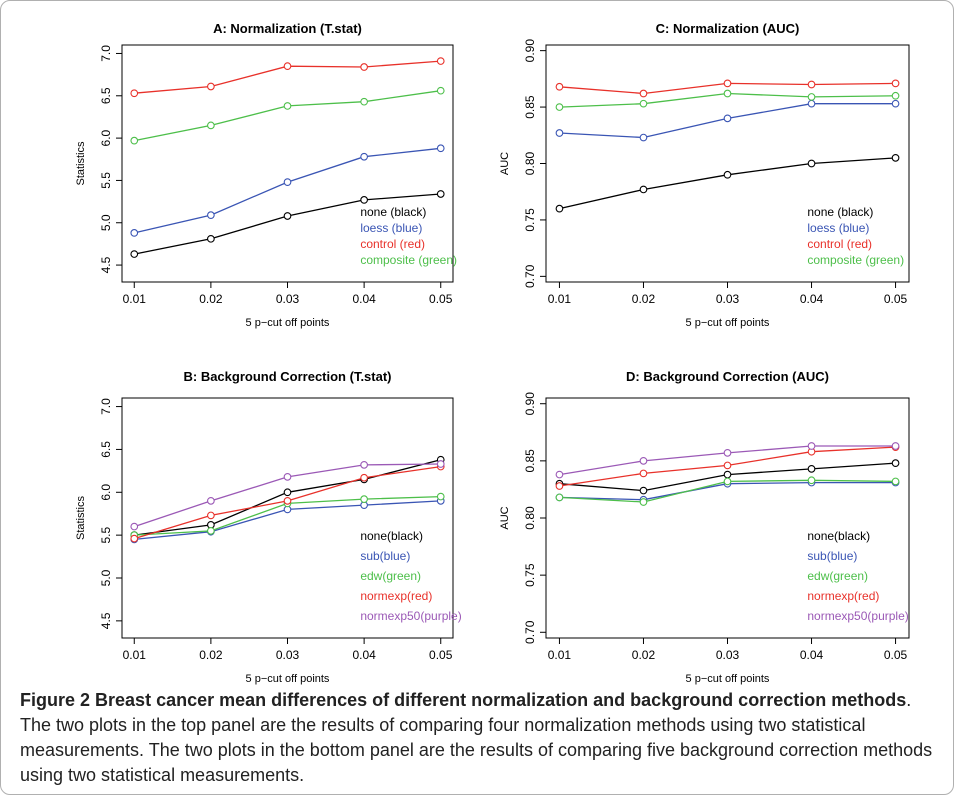  Describe the element at coordinates (727, 100) in the screenshot. I see `series-composite-green` at that location.